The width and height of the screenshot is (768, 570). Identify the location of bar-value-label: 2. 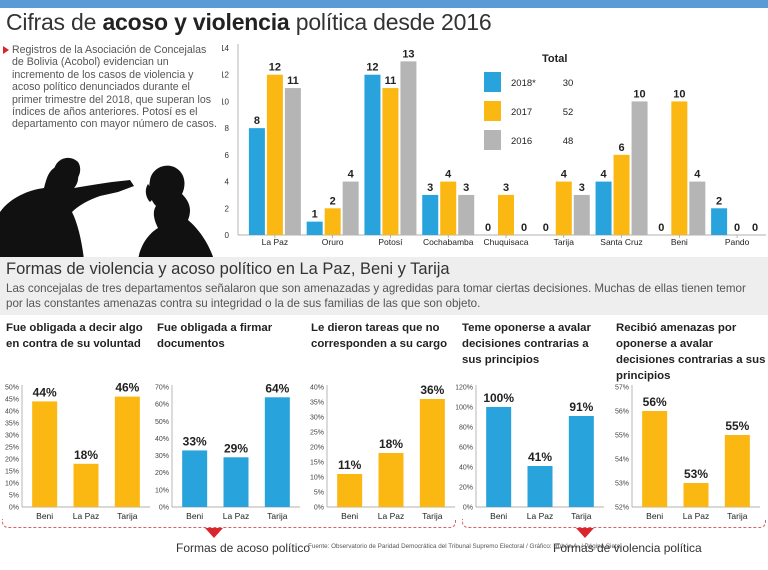
(719, 201).